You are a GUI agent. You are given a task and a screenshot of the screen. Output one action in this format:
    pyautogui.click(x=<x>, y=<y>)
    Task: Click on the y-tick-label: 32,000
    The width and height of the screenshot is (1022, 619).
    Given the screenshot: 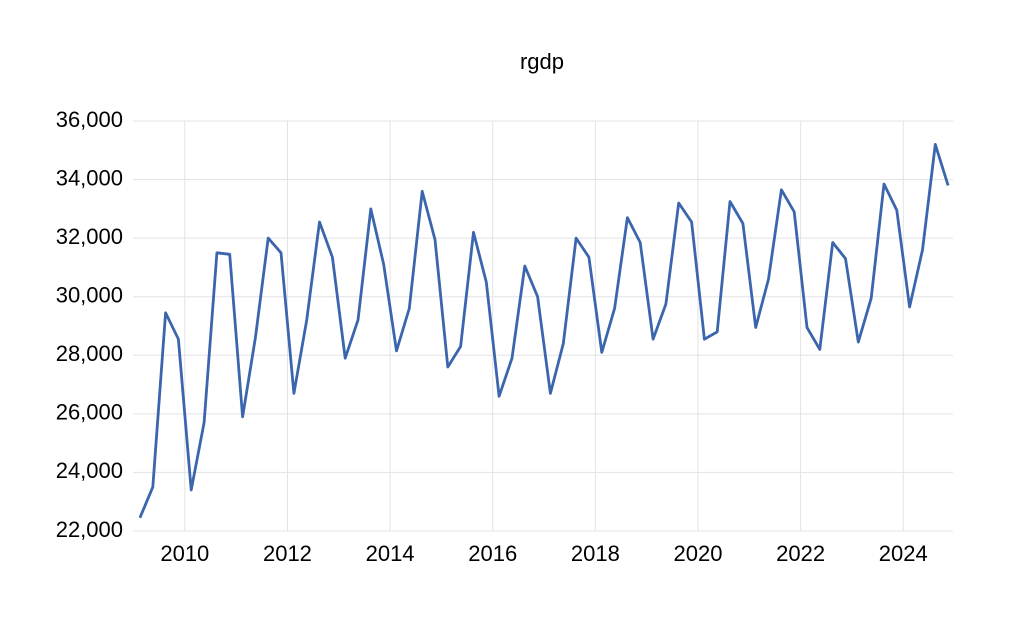 What is the action you would take?
    pyautogui.click(x=89, y=236)
    